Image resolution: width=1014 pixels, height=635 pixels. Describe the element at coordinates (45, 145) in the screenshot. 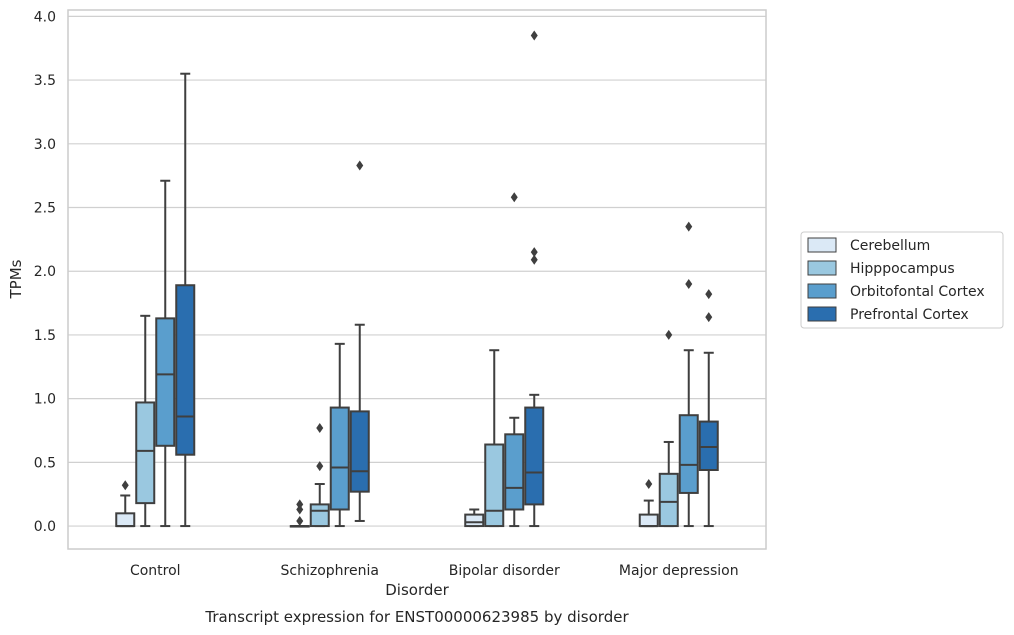

I see `y-tick-label: 3.0` at that location.